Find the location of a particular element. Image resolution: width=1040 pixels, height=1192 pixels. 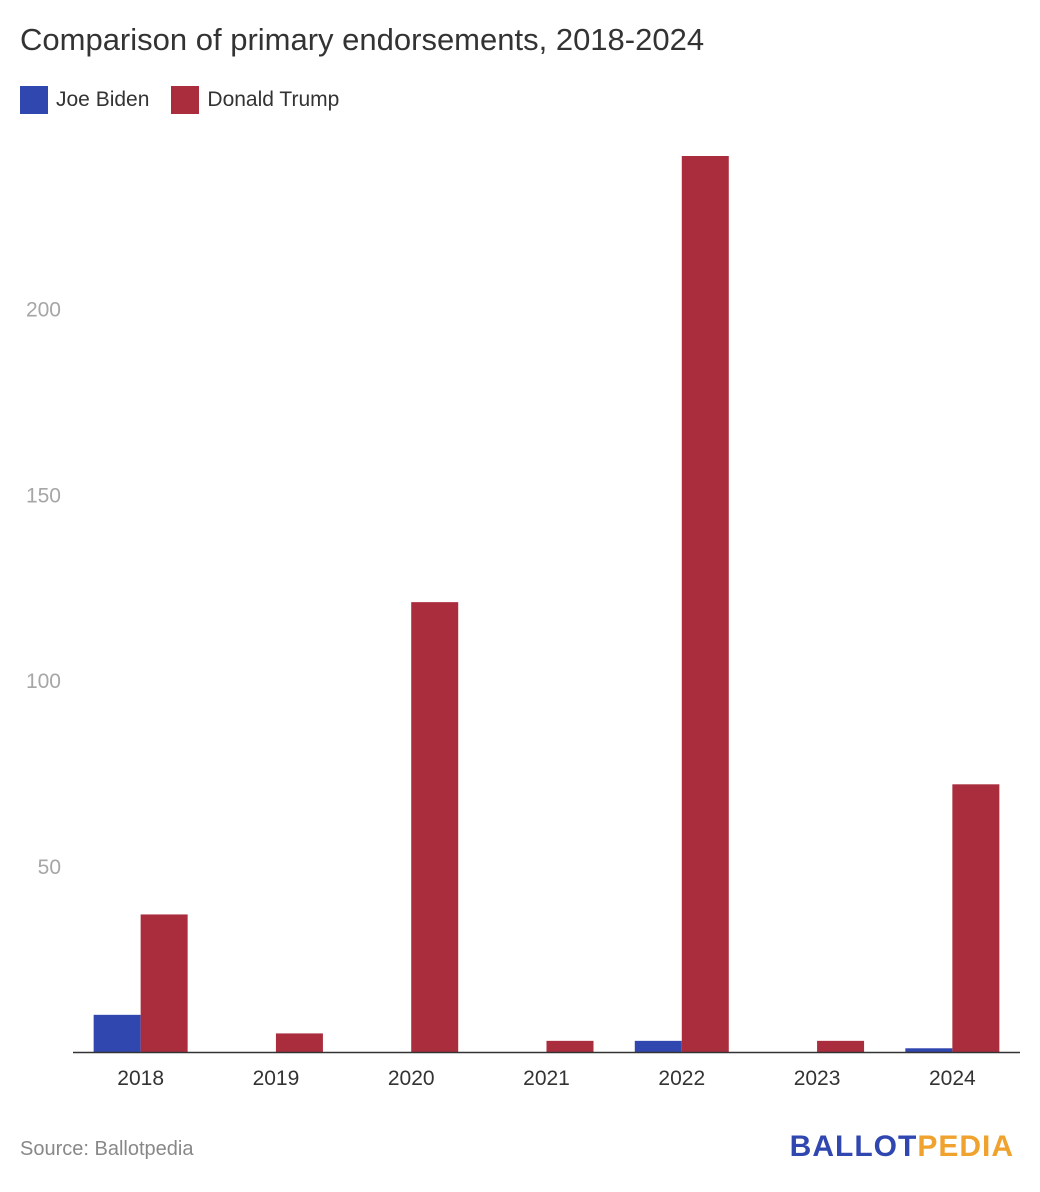

bar-trump-2024 is located at coordinates (976, 918).